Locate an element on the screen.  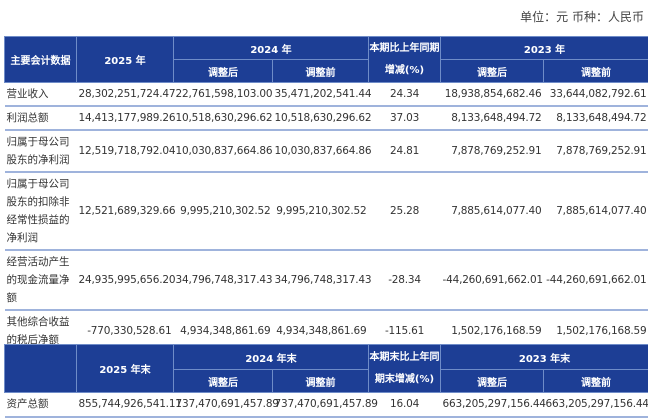
value-2024-before: 737,470,691,457.89 is located at coordinates (325, 405).